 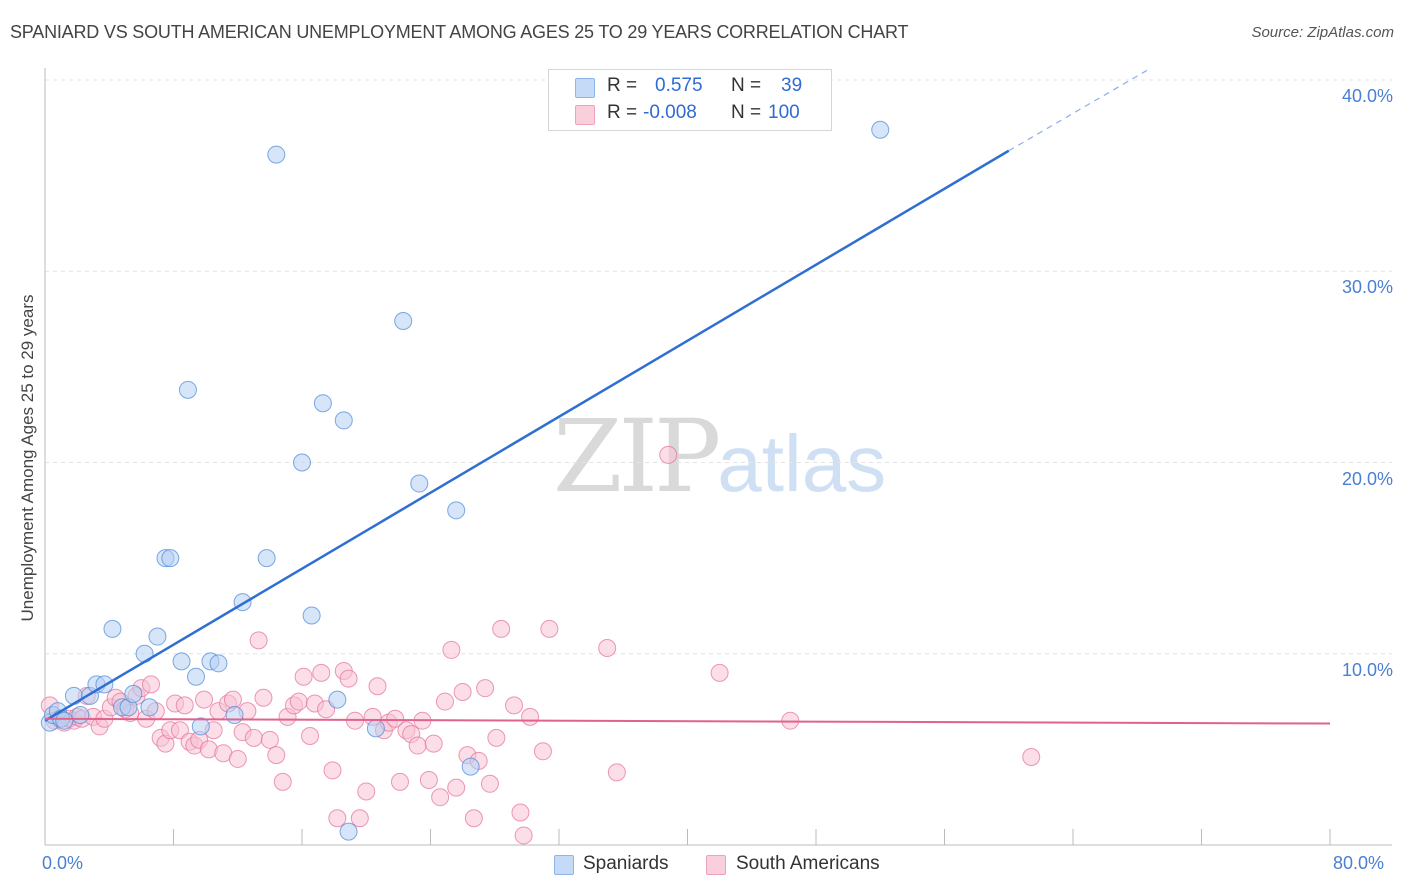 What do you see at coordinates (1367, 287) in the screenshot?
I see `y-tick-label: 30.0%` at bounding box center [1367, 287].